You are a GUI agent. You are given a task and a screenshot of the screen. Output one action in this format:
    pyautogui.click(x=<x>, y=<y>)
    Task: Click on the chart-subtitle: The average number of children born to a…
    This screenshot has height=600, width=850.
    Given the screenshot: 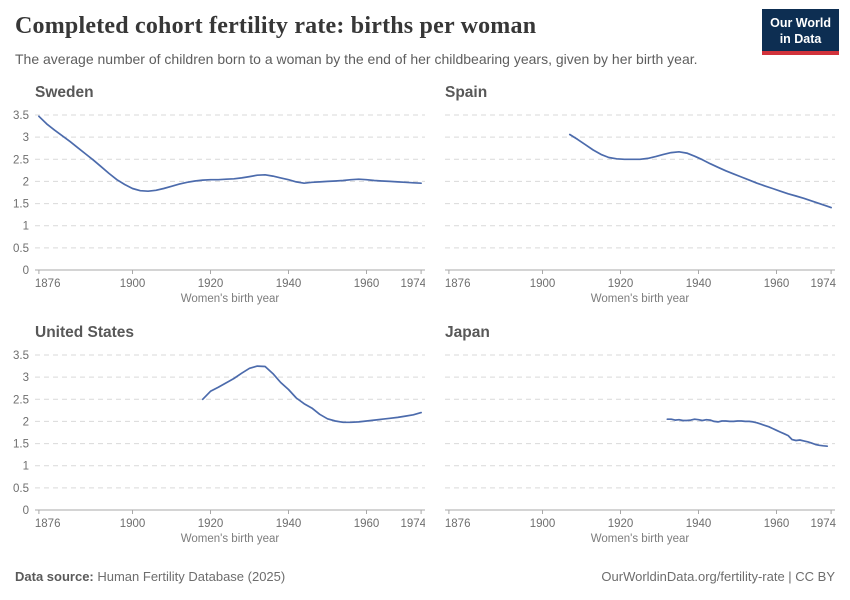 What is the action you would take?
    pyautogui.click(x=356, y=59)
    